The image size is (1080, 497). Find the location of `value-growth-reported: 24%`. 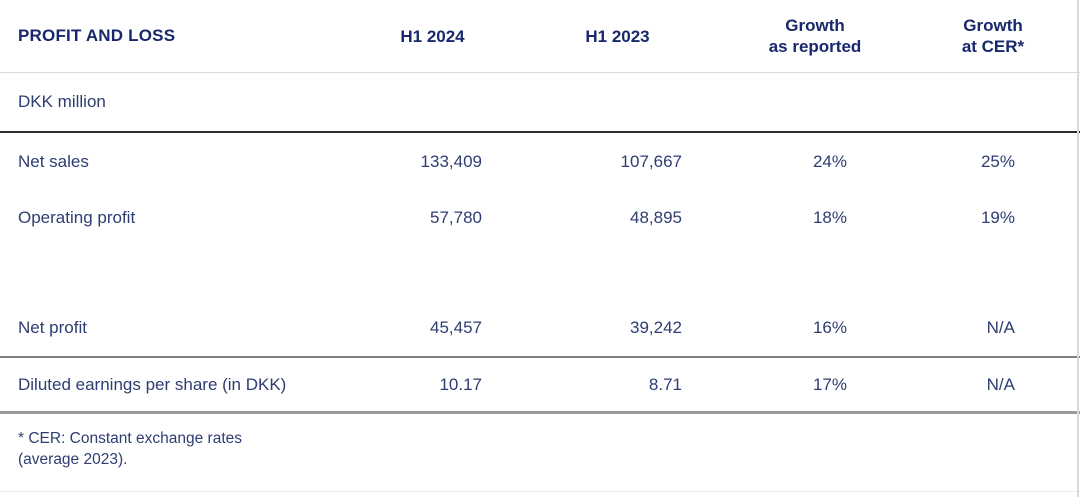

value-growth-reported: 24% is located at coordinates (829, 161).